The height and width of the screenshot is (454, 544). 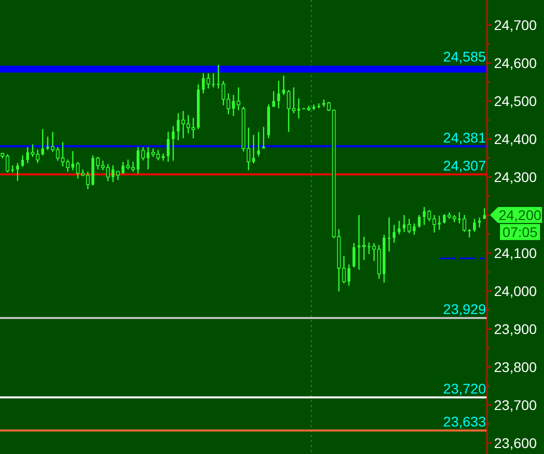 What do you see at coordinates (464, 56) in the screenshot?
I see `band-label: 24,585` at bounding box center [464, 56].